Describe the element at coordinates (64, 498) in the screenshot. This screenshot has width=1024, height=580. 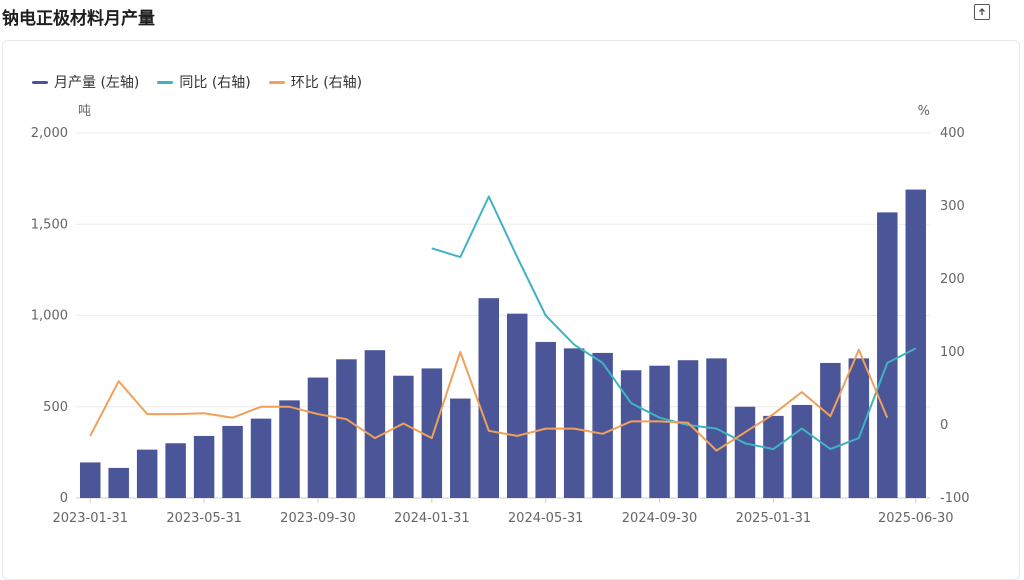
I see `left-axis-tick-label: 0` at that location.